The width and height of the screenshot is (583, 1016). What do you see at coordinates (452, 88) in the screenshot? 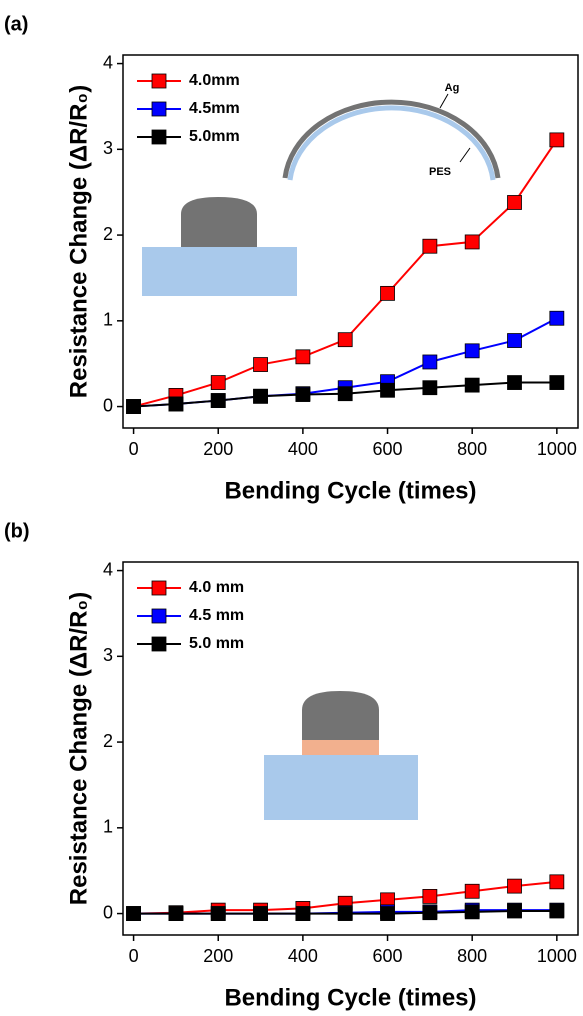
I see `annotation: Ag` at bounding box center [452, 88].